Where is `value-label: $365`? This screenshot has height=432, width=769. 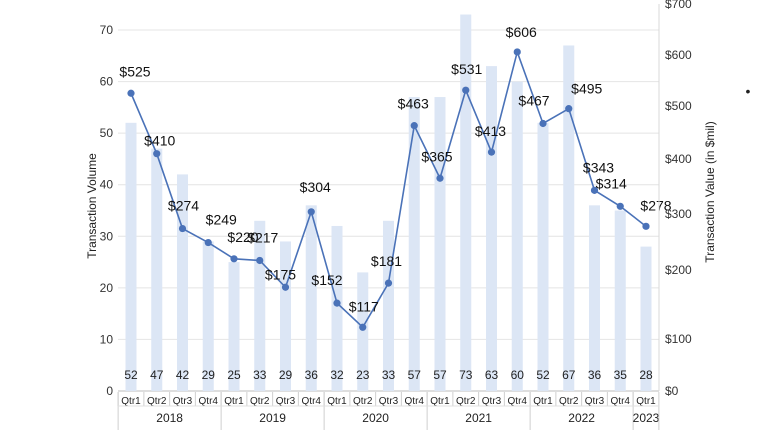
value-label: $365 is located at coordinates (436, 156).